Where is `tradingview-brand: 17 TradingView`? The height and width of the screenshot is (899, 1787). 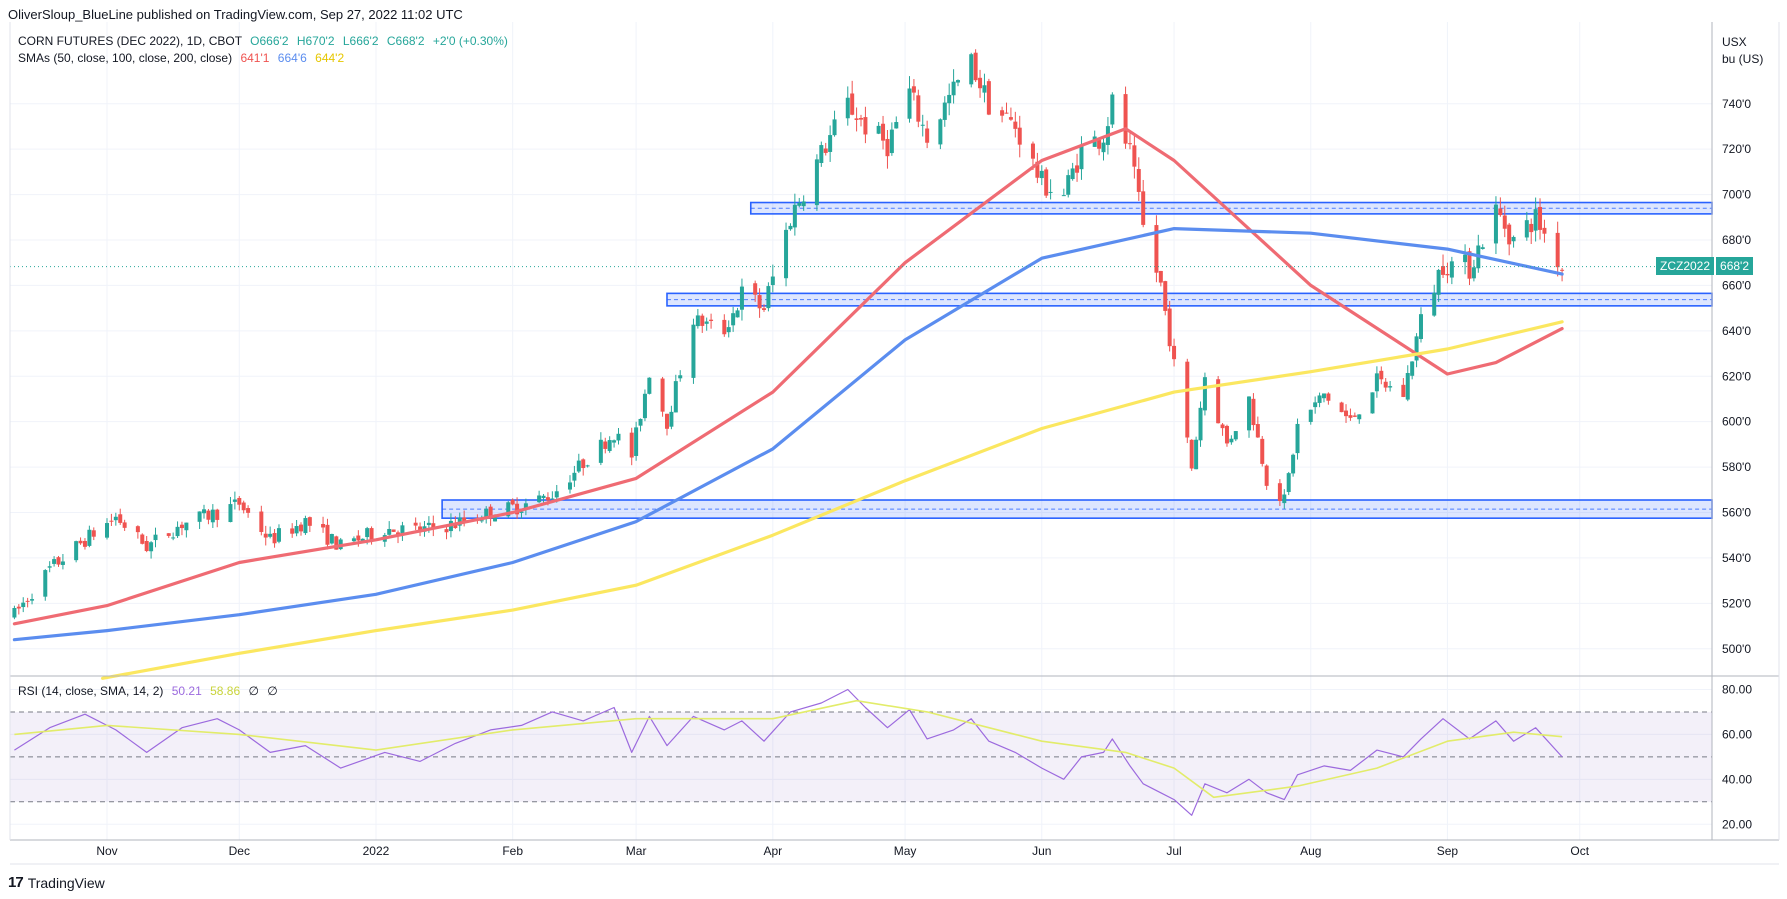 tradingview-brand: 17 TradingView is located at coordinates (56, 882).